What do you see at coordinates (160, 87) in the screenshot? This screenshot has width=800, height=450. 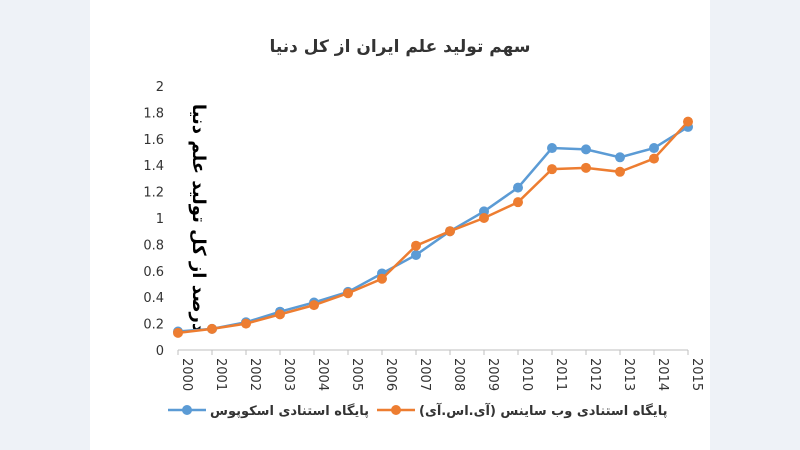 I see `y-tick-label: 2` at bounding box center [160, 87].